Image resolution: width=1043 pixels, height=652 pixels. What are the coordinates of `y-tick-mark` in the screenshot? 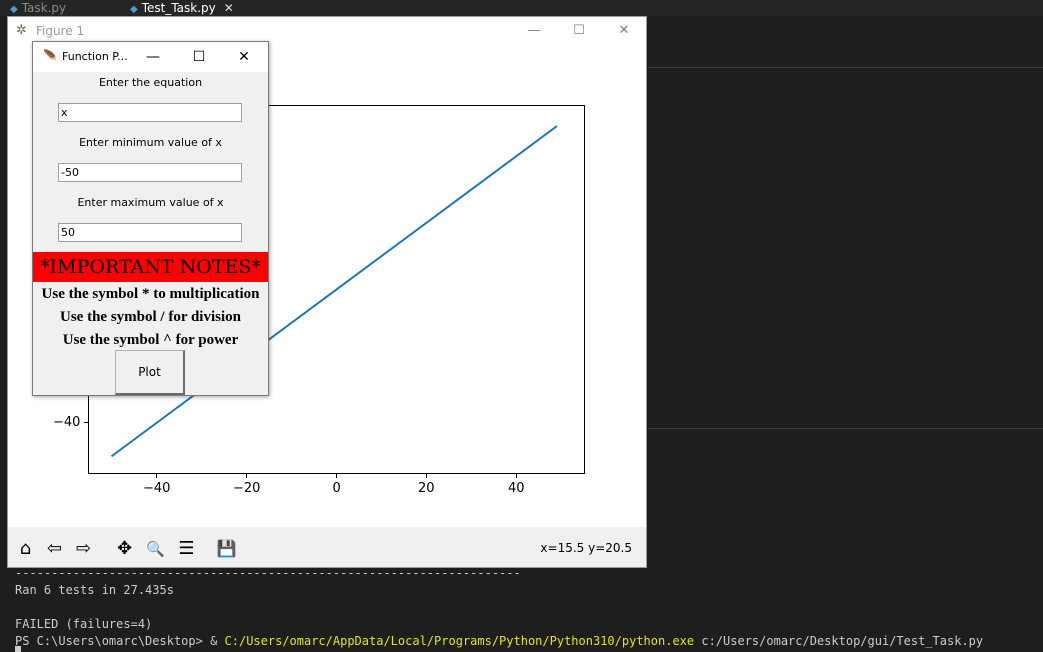 It's located at (86, 423).